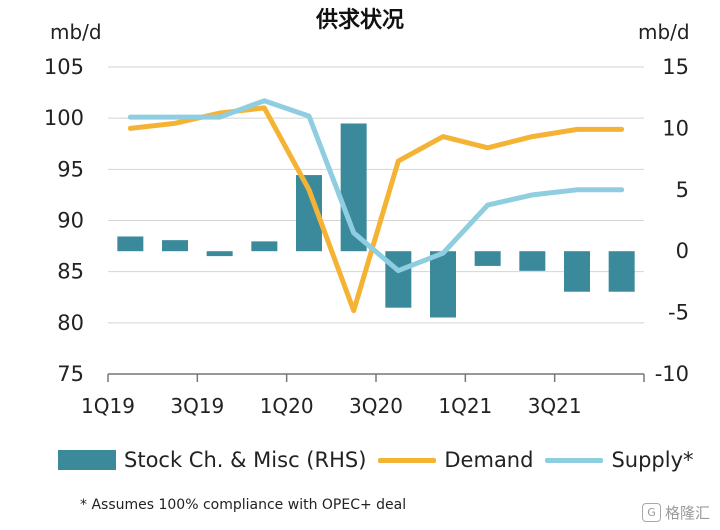  I want to click on legend-swatch-supply, so click(574, 460).